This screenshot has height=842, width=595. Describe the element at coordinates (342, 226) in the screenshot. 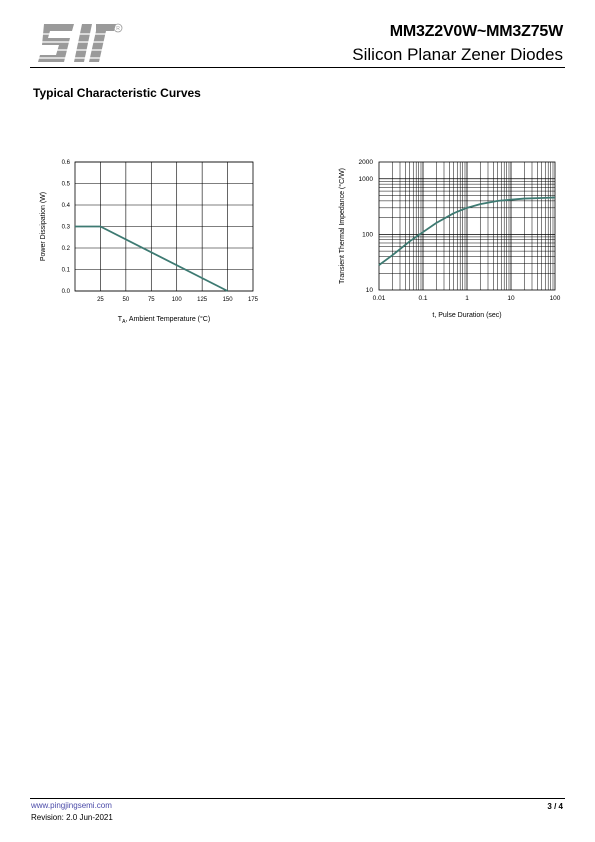

I see `y-axis-label: Transient Thermal Impedance (°C/W)` at that location.